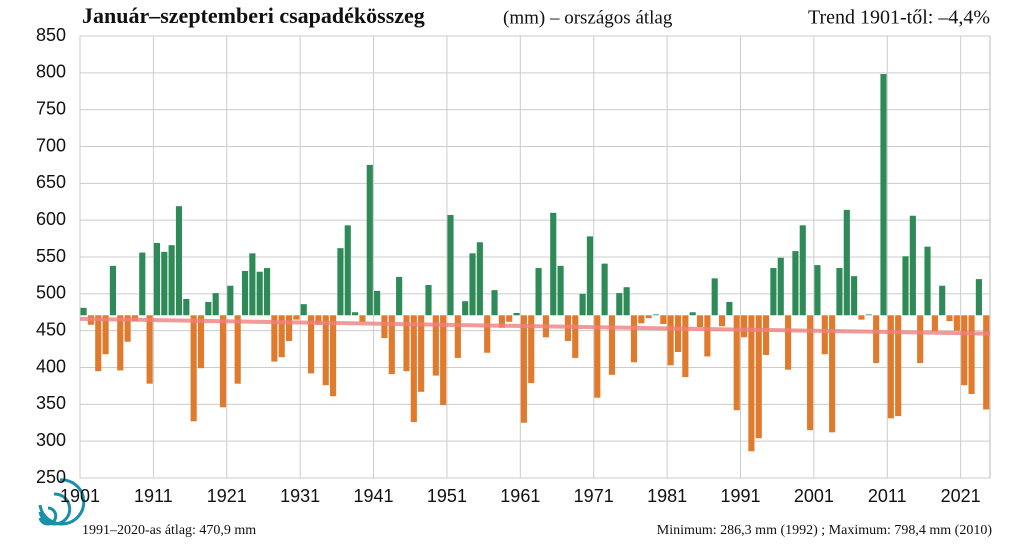 The height and width of the screenshot is (549, 1020). What do you see at coordinates (51, 293) in the screenshot?
I see `y-tick-label: 500` at bounding box center [51, 293].